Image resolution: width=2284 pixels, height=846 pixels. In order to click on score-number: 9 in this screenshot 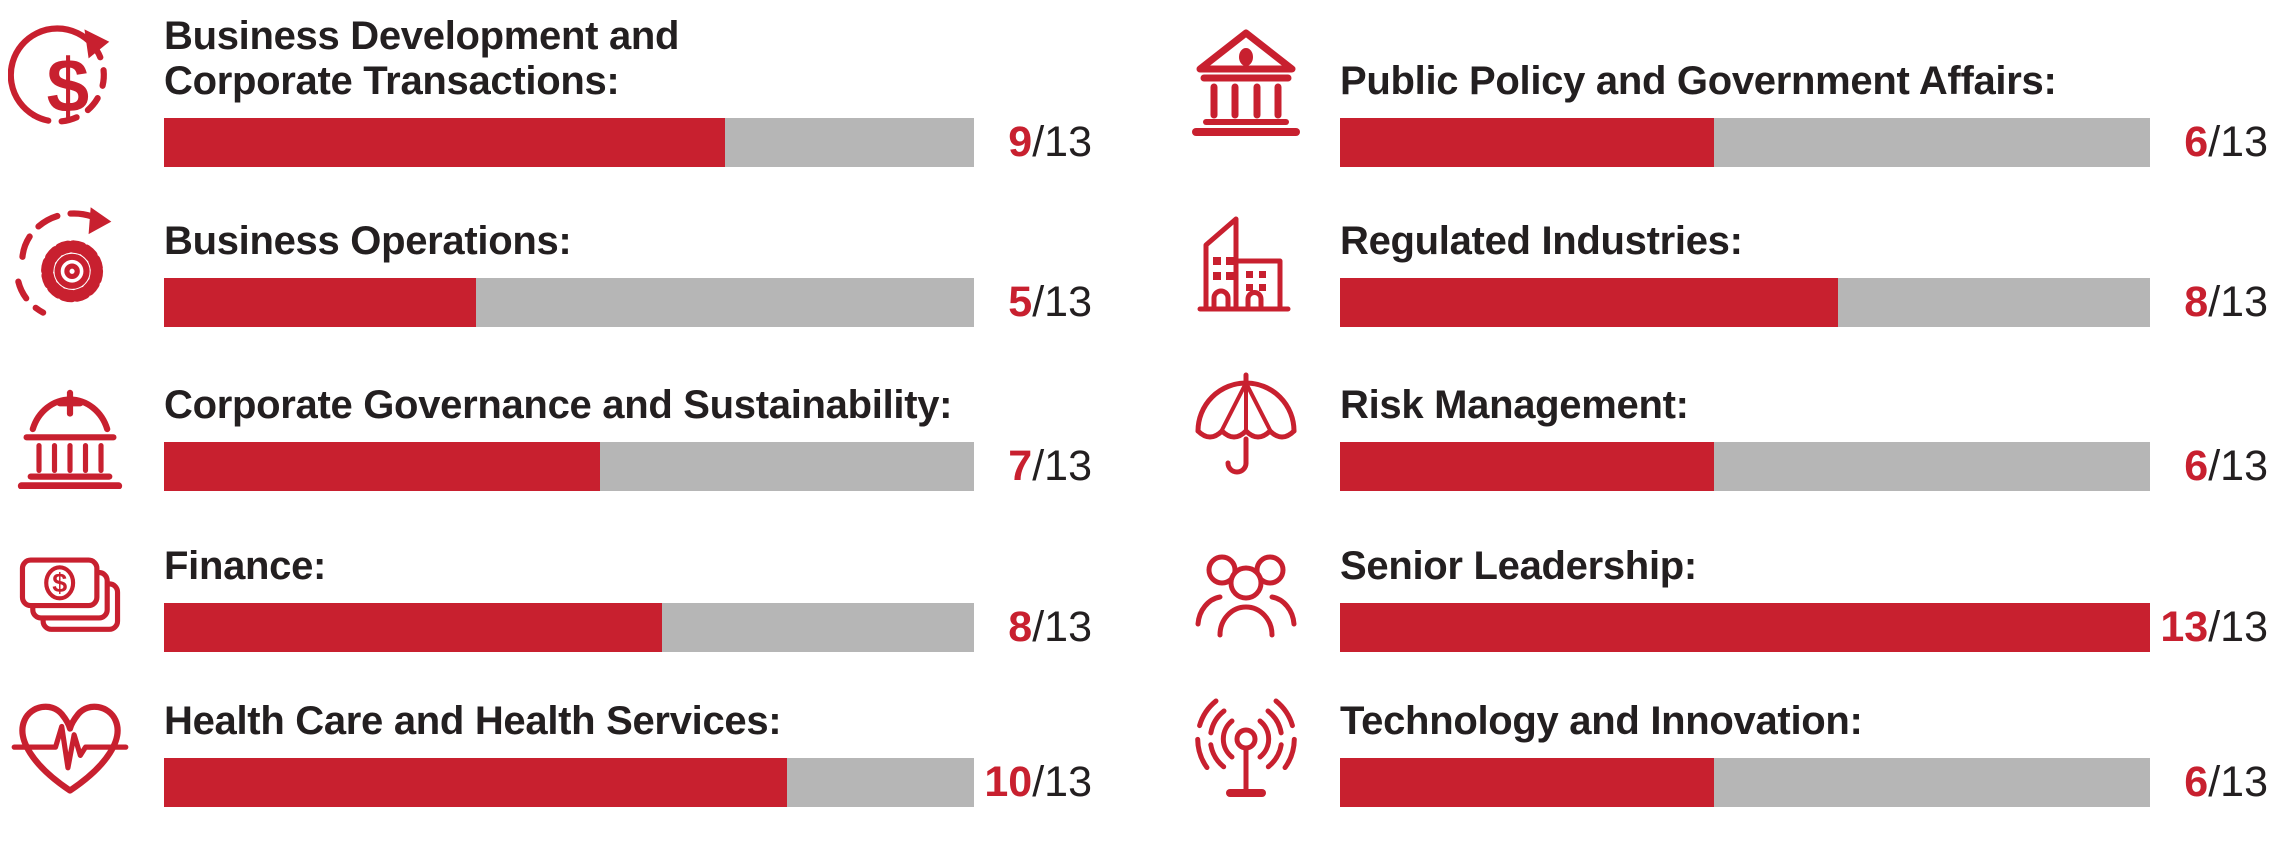, I will do `click(1020, 142)`.